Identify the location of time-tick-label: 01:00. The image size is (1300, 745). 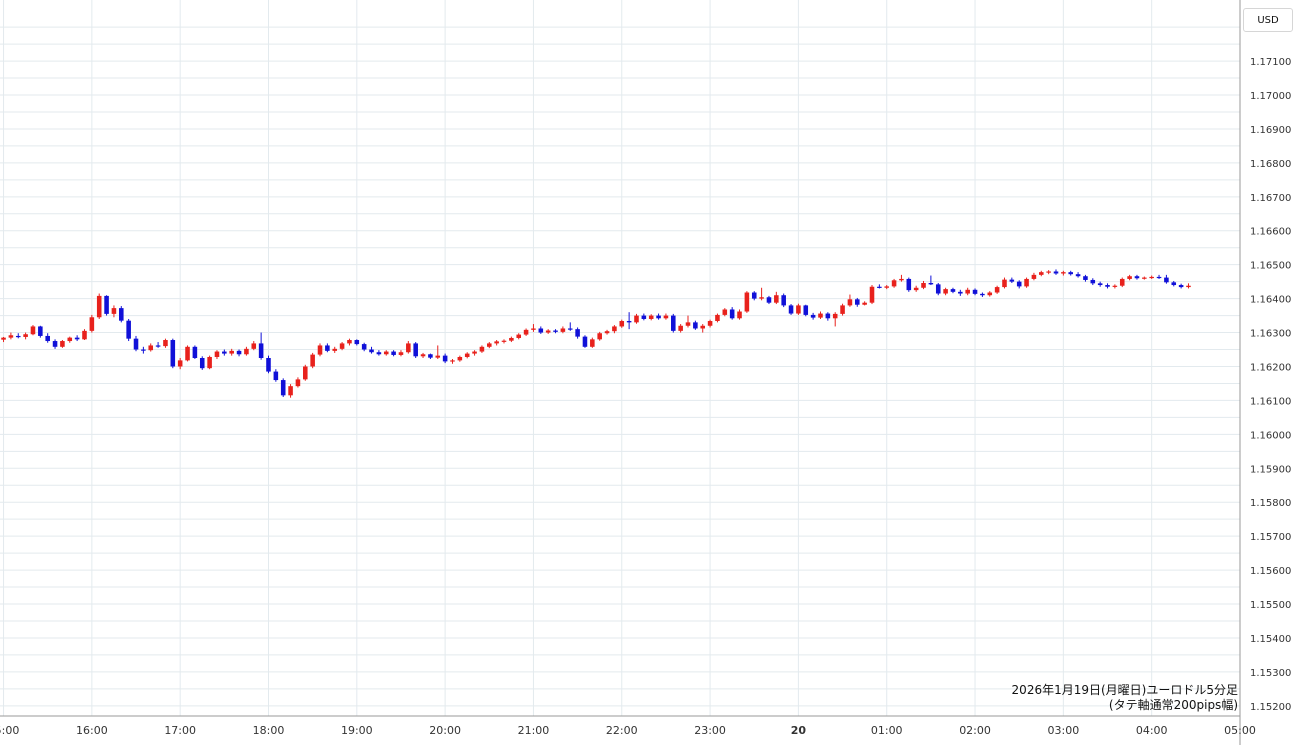
(887, 730).